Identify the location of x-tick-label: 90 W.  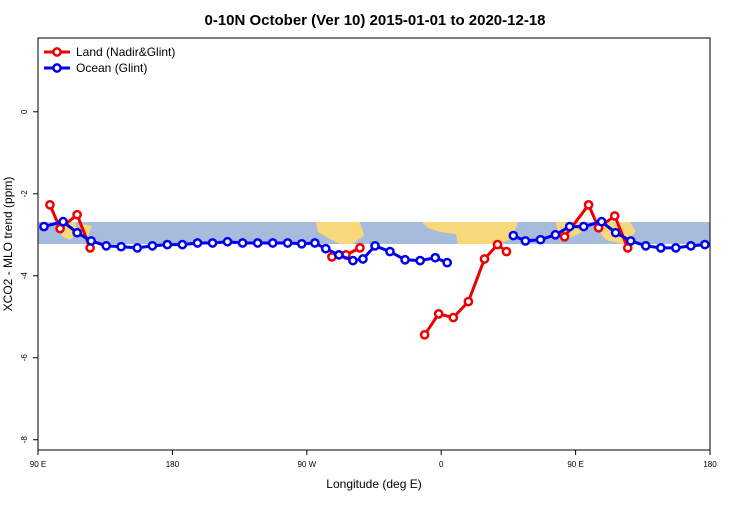
(306, 464).